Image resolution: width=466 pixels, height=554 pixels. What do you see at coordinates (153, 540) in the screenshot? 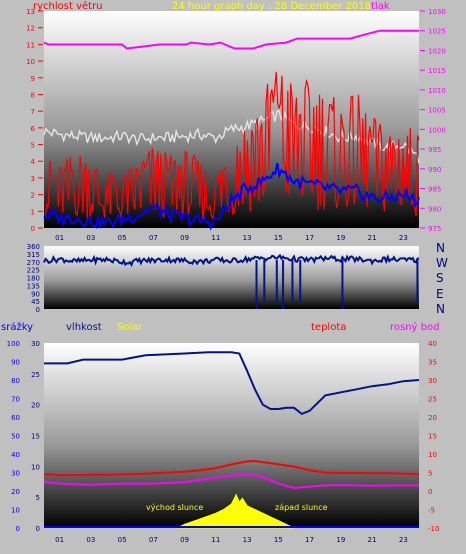
I see `time-tick-label-bottom: 07` at bounding box center [153, 540].